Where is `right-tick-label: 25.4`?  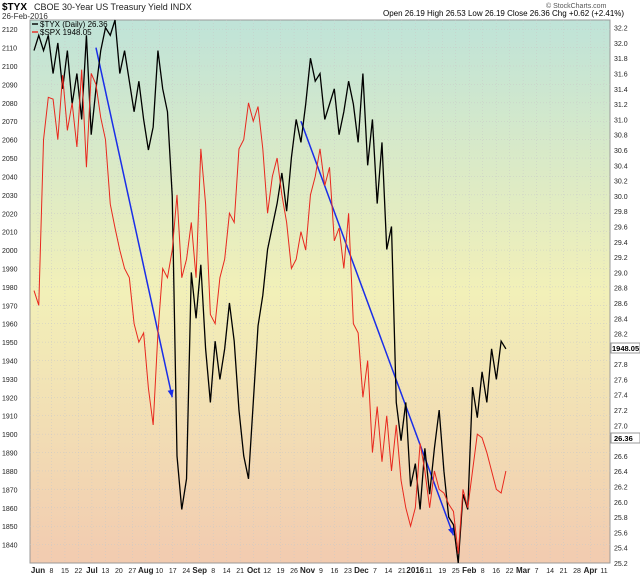 right-tick-label: 25.4 is located at coordinates (621, 549).